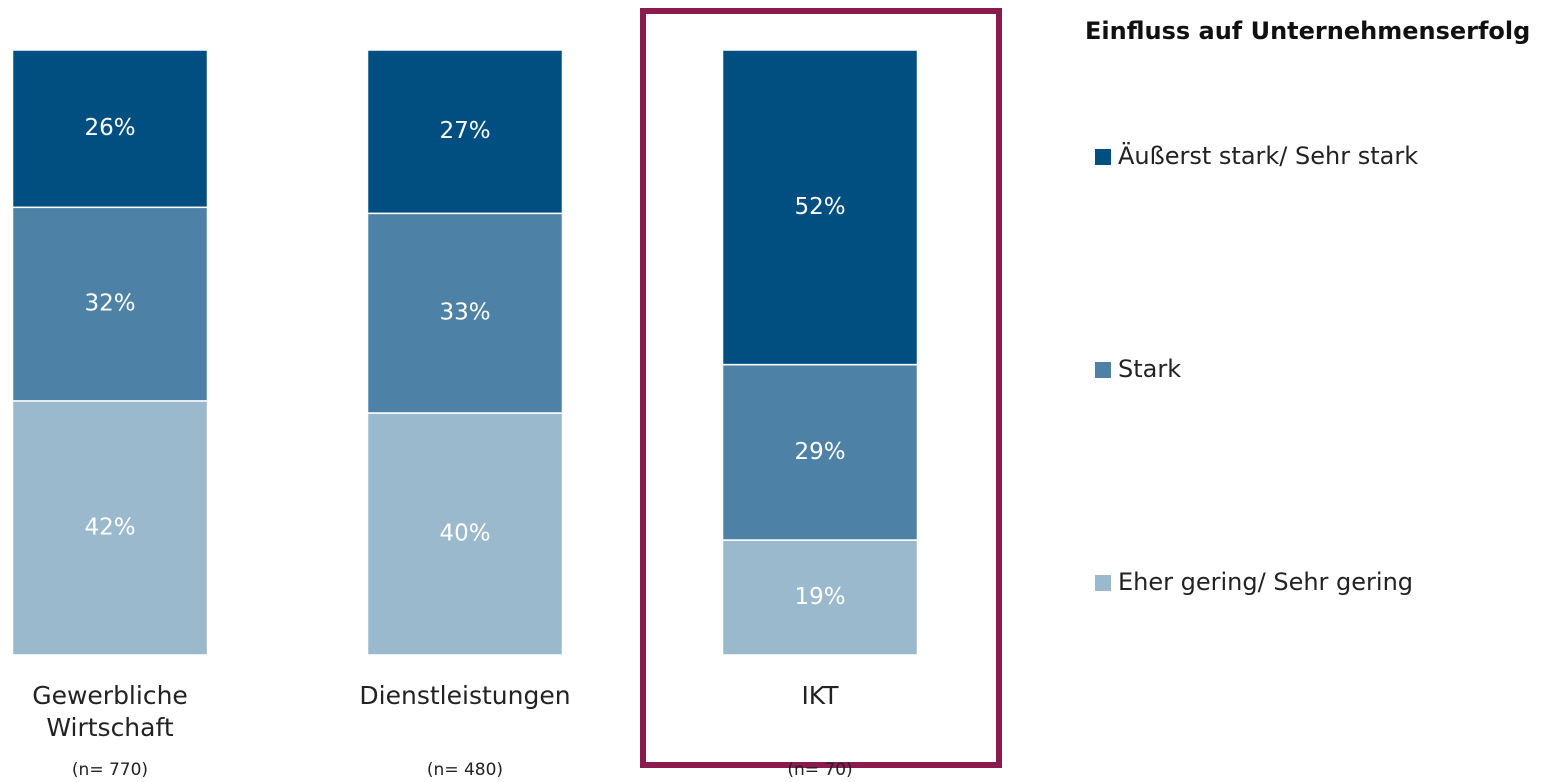 The width and height of the screenshot is (1555, 782). Describe the element at coordinates (1268, 155) in the screenshot. I see `legend-label: Äußerst stark/ Sehr stark` at that location.